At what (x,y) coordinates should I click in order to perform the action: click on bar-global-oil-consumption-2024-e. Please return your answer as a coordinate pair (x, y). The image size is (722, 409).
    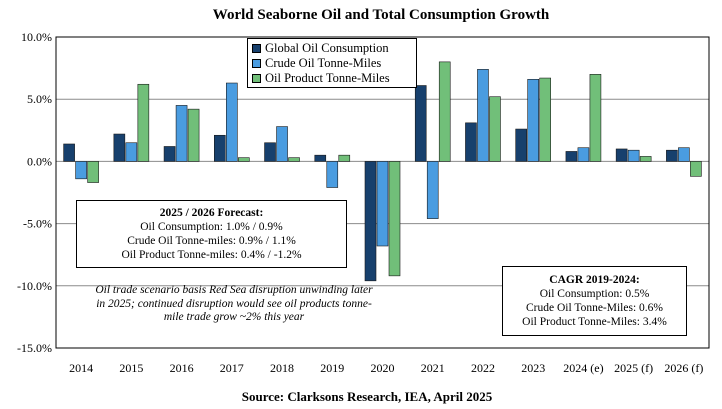
    Looking at the image, I should click on (571, 156).